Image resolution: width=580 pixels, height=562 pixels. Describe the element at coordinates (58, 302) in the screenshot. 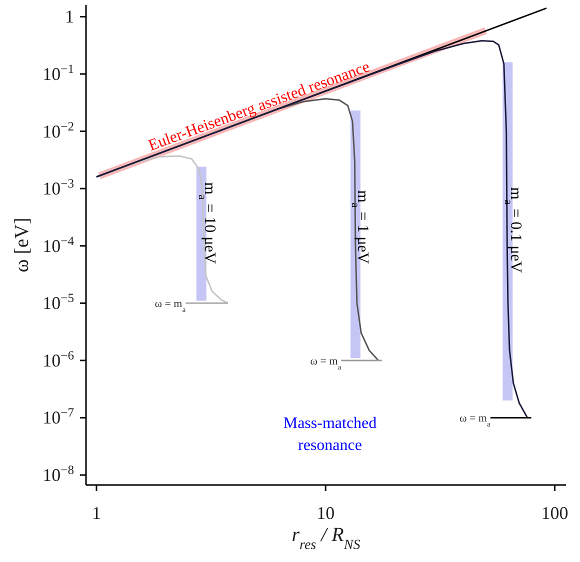

I see `y-tick-label: 10$^{−5}$` at that location.